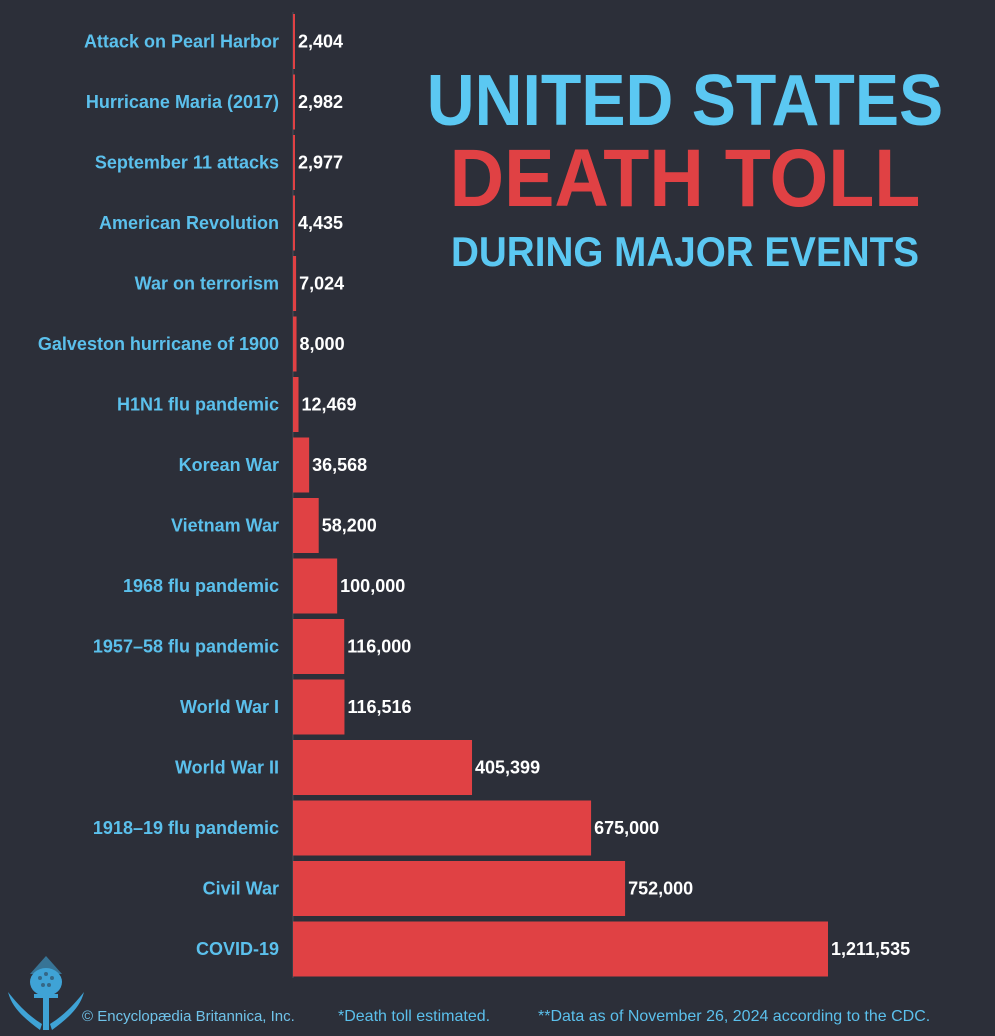 The height and width of the screenshot is (1036, 995). Describe the element at coordinates (320, 223) in the screenshot. I see `value-label: 4,435` at that location.